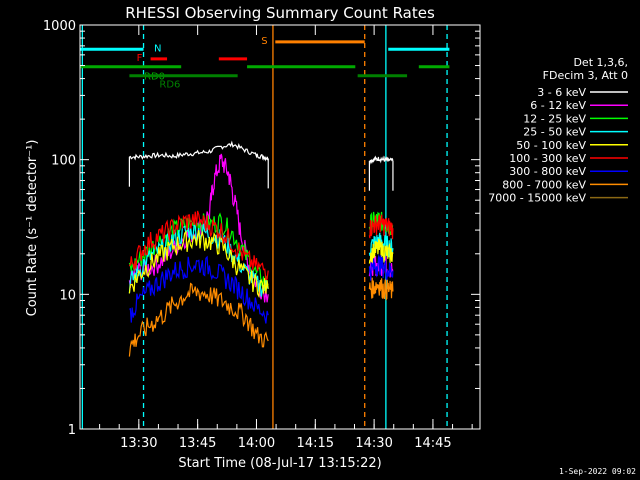  I want to click on x-tick-label-1: 13:45, so click(197, 443).